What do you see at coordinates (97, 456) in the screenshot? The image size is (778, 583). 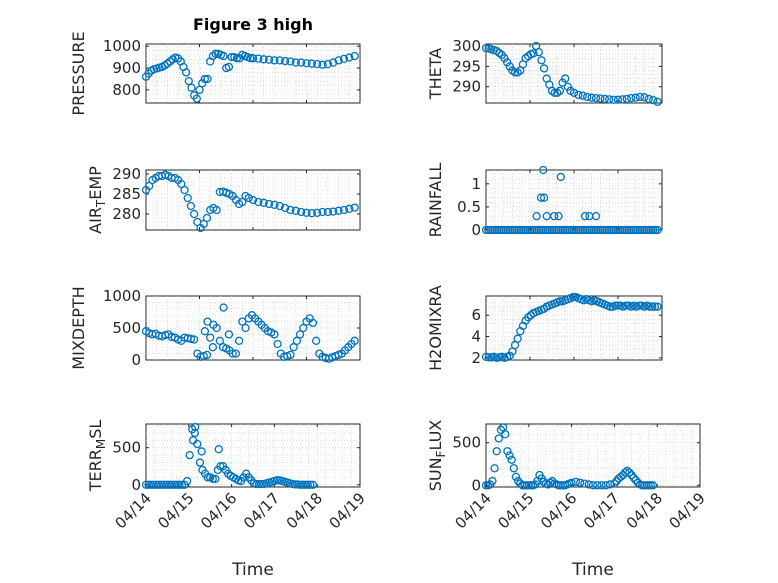 I see `y-axis-label: TERRMSL` at bounding box center [97, 456].